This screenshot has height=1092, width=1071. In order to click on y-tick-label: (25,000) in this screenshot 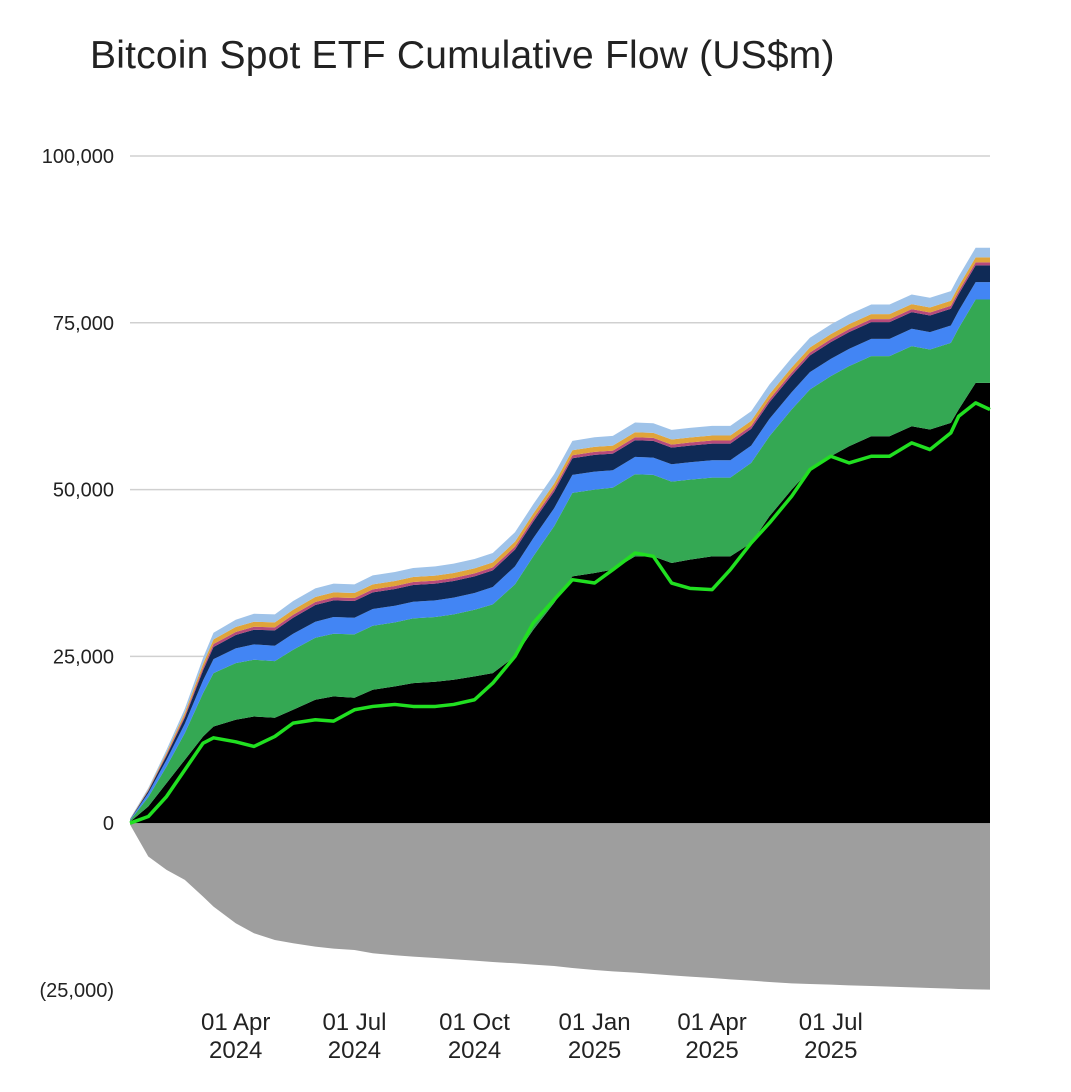, I will do `click(77, 991)`.